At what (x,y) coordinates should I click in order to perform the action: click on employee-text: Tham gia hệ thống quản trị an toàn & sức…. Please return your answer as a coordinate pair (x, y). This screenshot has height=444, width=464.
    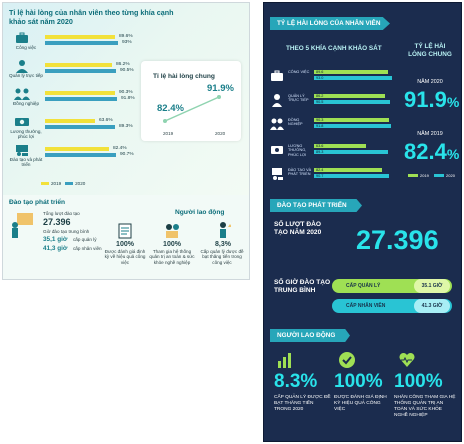
    Looking at the image, I should click on (172, 257).